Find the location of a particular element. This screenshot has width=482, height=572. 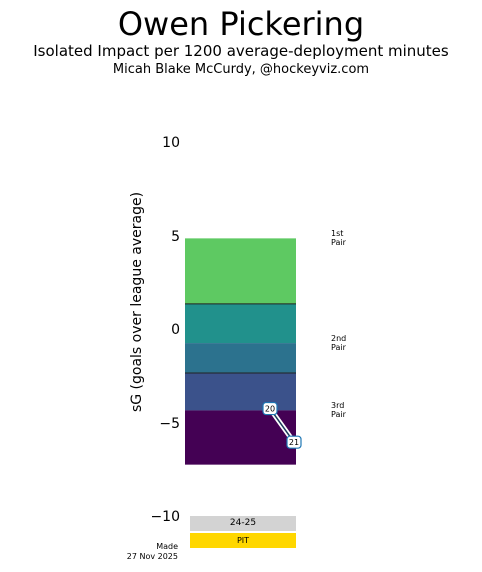

pair-label-line: 1st is located at coordinates (337, 234).